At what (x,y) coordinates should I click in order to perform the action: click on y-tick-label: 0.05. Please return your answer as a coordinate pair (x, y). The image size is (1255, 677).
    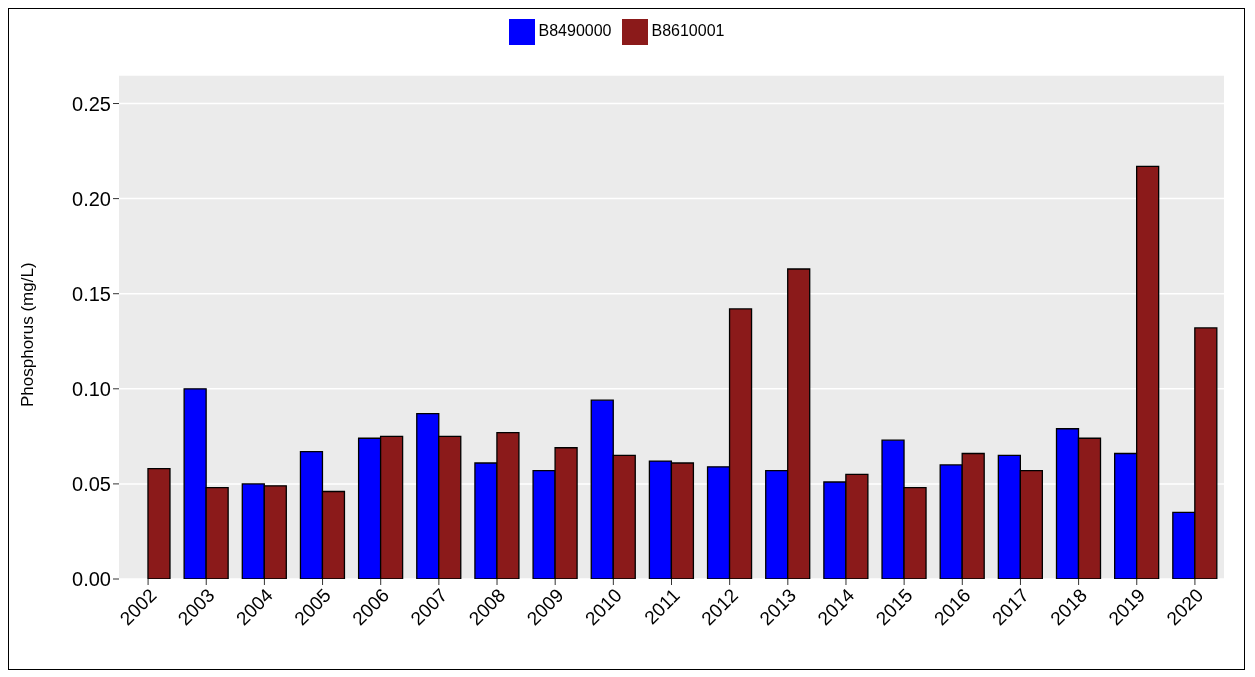
    Looking at the image, I should click on (91, 484).